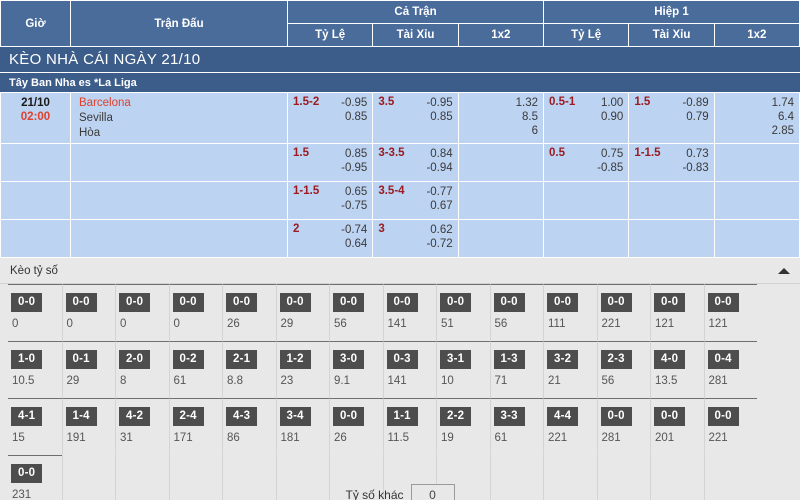 Image resolution: width=800 pixels, height=500 pixels. What do you see at coordinates (330, 238) in the screenshot?
I see `ft-handicap-cell-4: 2 -0.74 0.64` at bounding box center [330, 238].